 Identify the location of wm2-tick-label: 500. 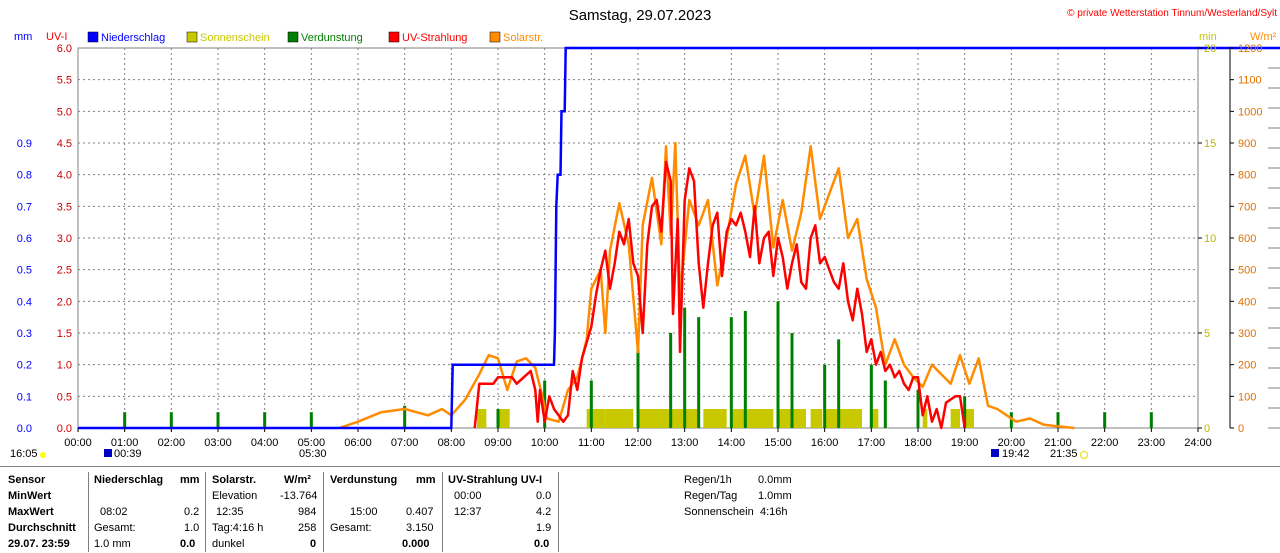
(1247, 271).